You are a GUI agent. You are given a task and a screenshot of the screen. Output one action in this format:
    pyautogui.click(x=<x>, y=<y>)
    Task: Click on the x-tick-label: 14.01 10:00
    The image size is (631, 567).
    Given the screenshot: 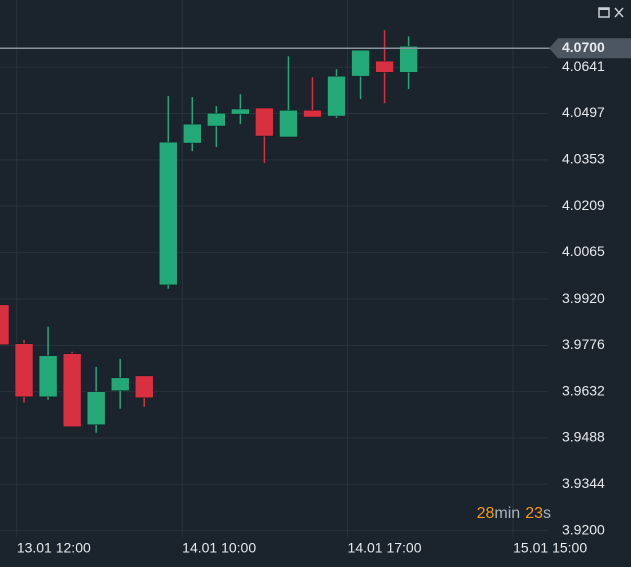 What is the action you would take?
    pyautogui.click(x=219, y=548)
    